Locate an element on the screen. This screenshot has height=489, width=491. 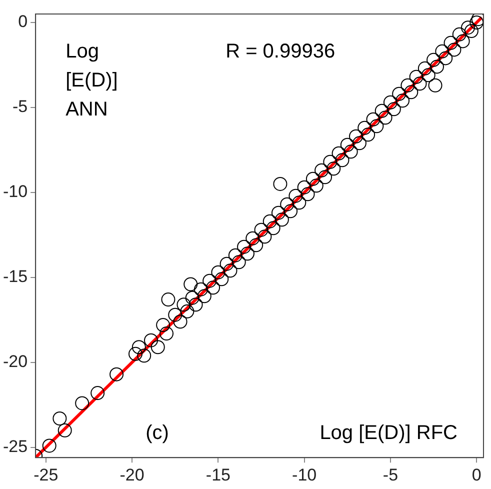
y-axis-title: Log [E(D)] ANN is located at coordinates (92, 80).